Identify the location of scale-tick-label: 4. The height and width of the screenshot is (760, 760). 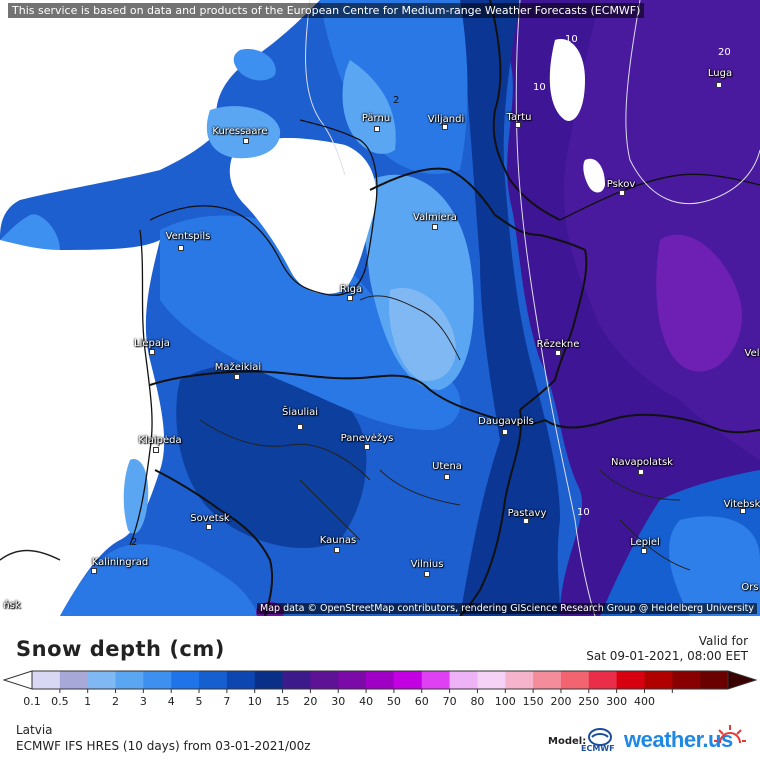
(171, 701).